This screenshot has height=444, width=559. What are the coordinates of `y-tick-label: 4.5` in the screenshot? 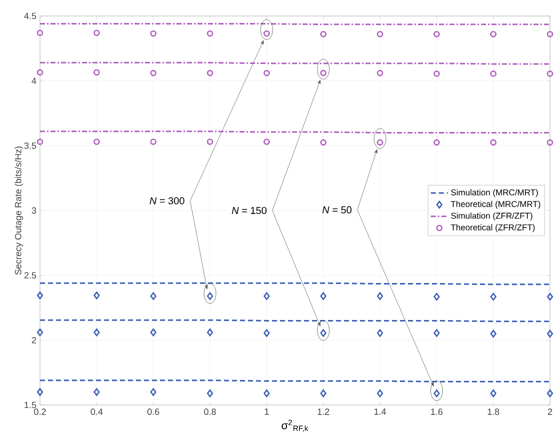 It's located at (30, 16).